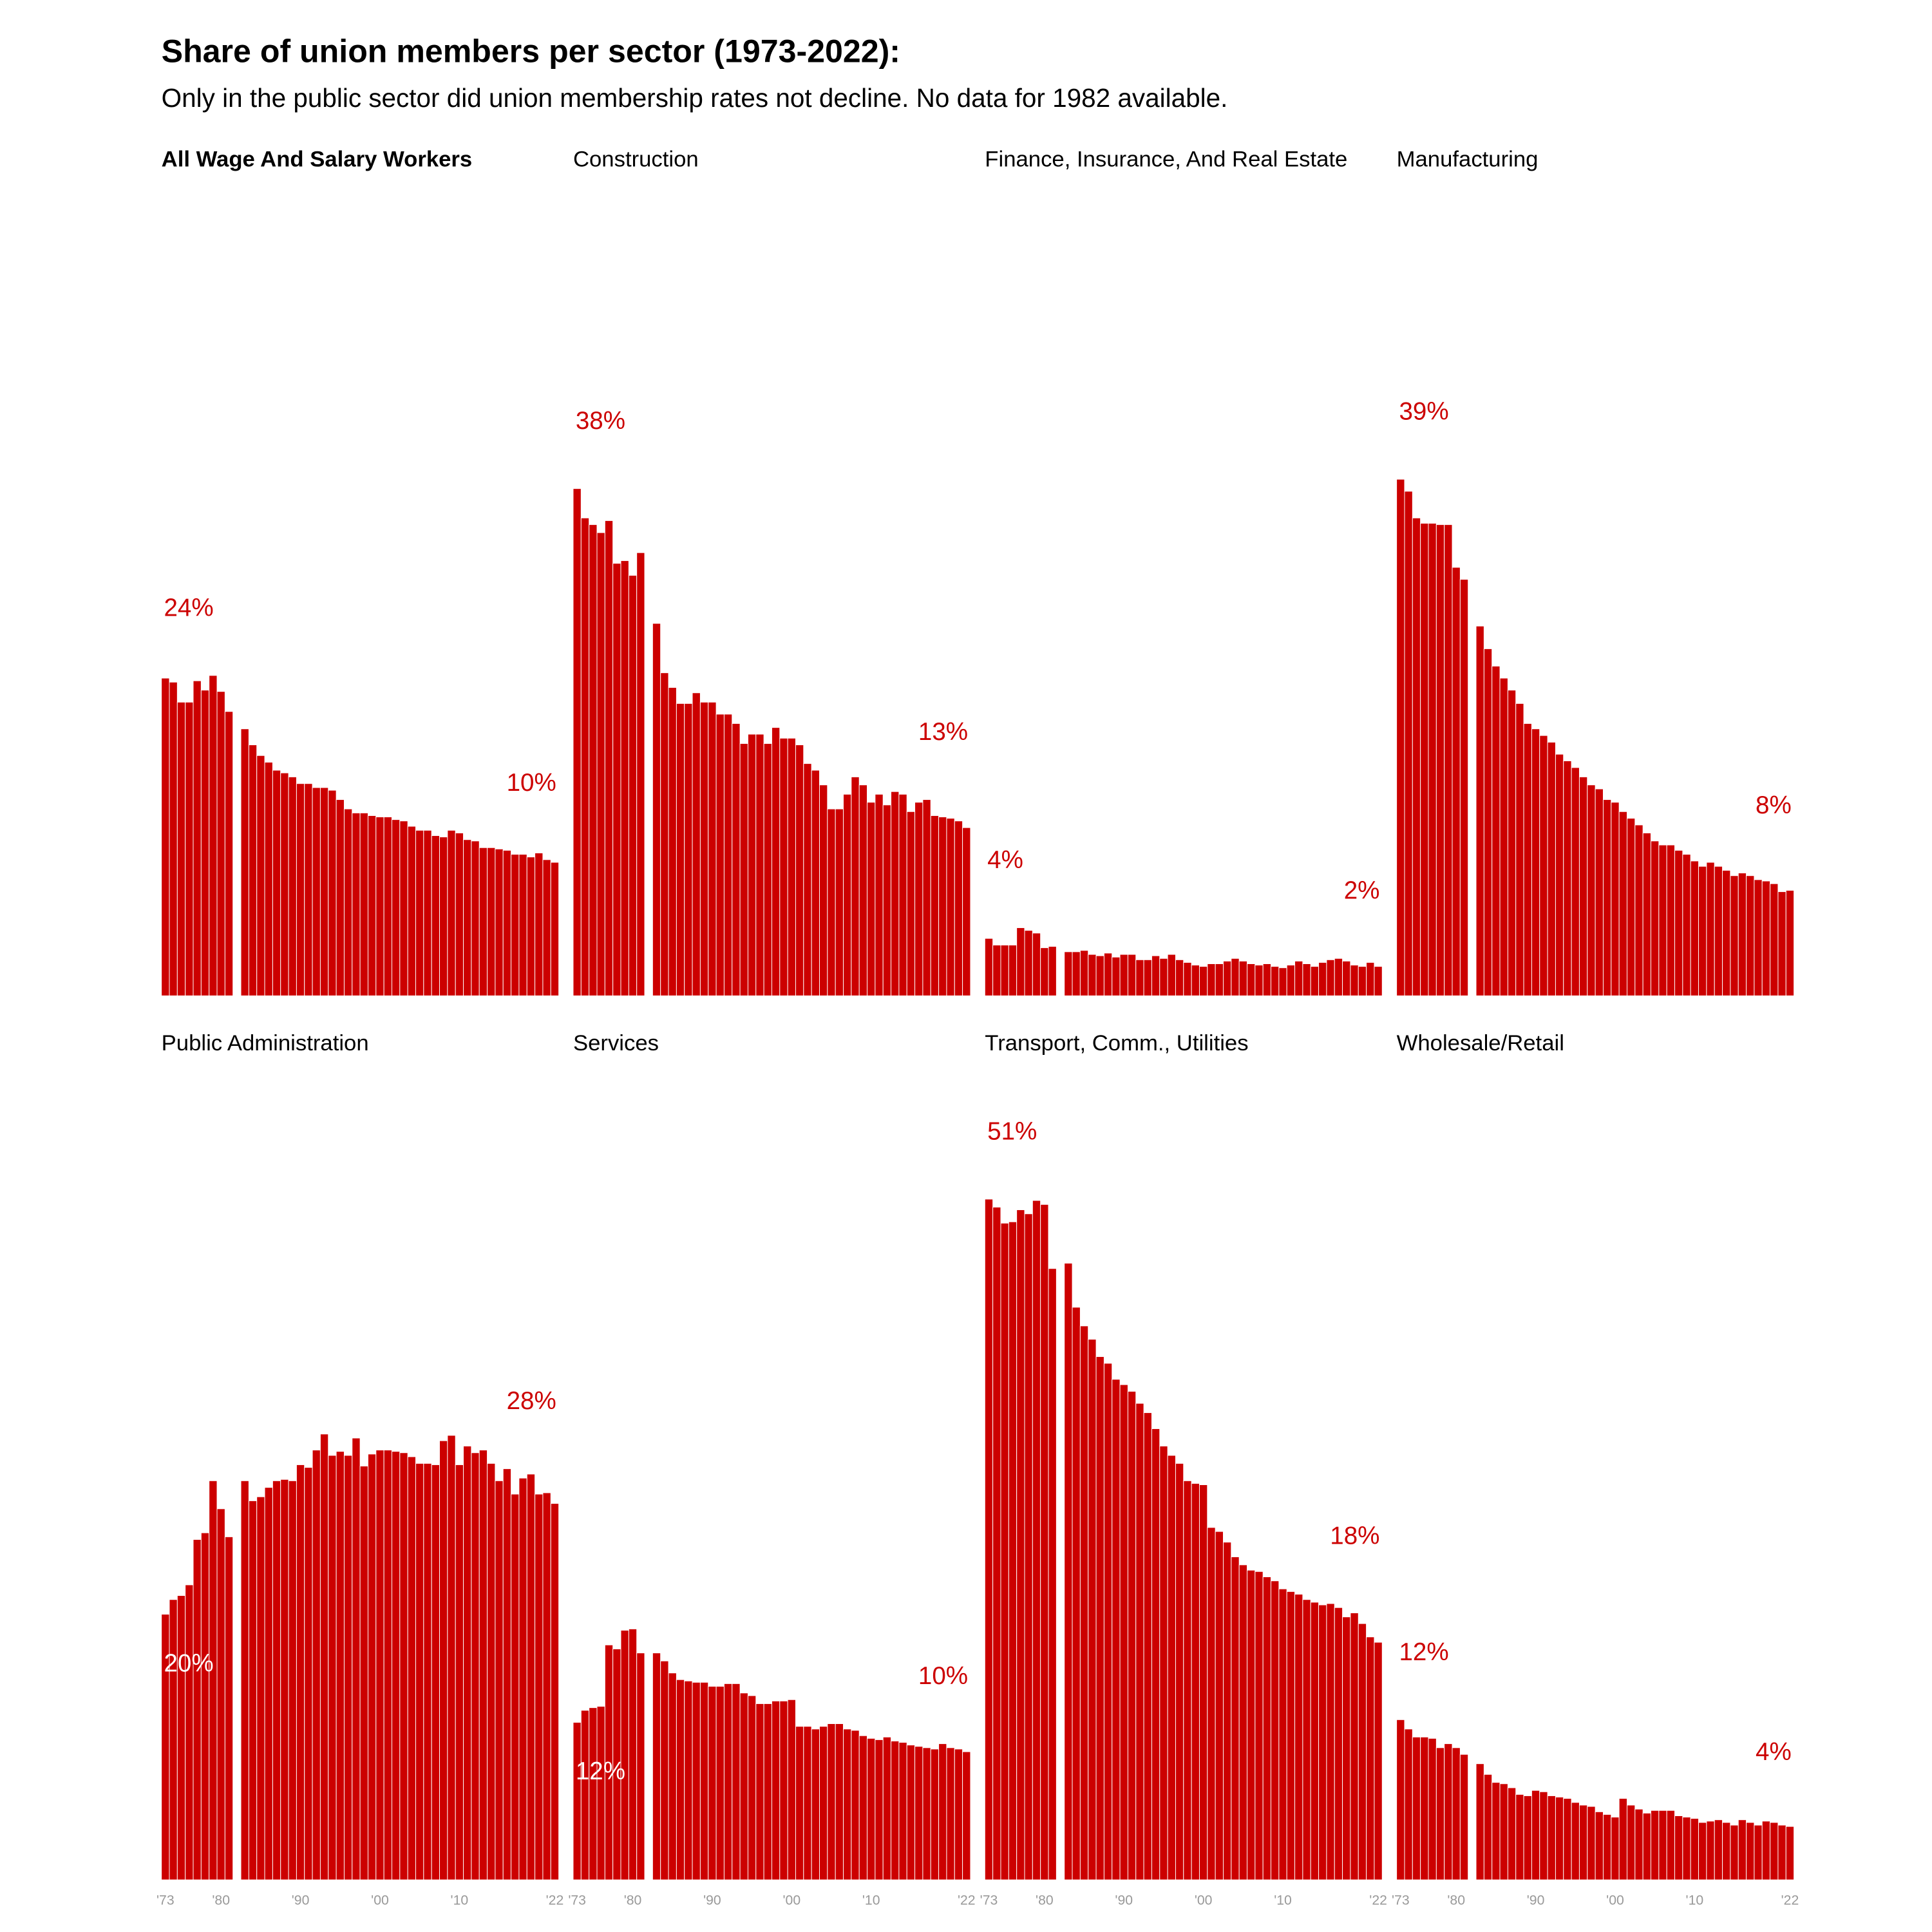  I want to click on value-label: 20%, so click(189, 1663).